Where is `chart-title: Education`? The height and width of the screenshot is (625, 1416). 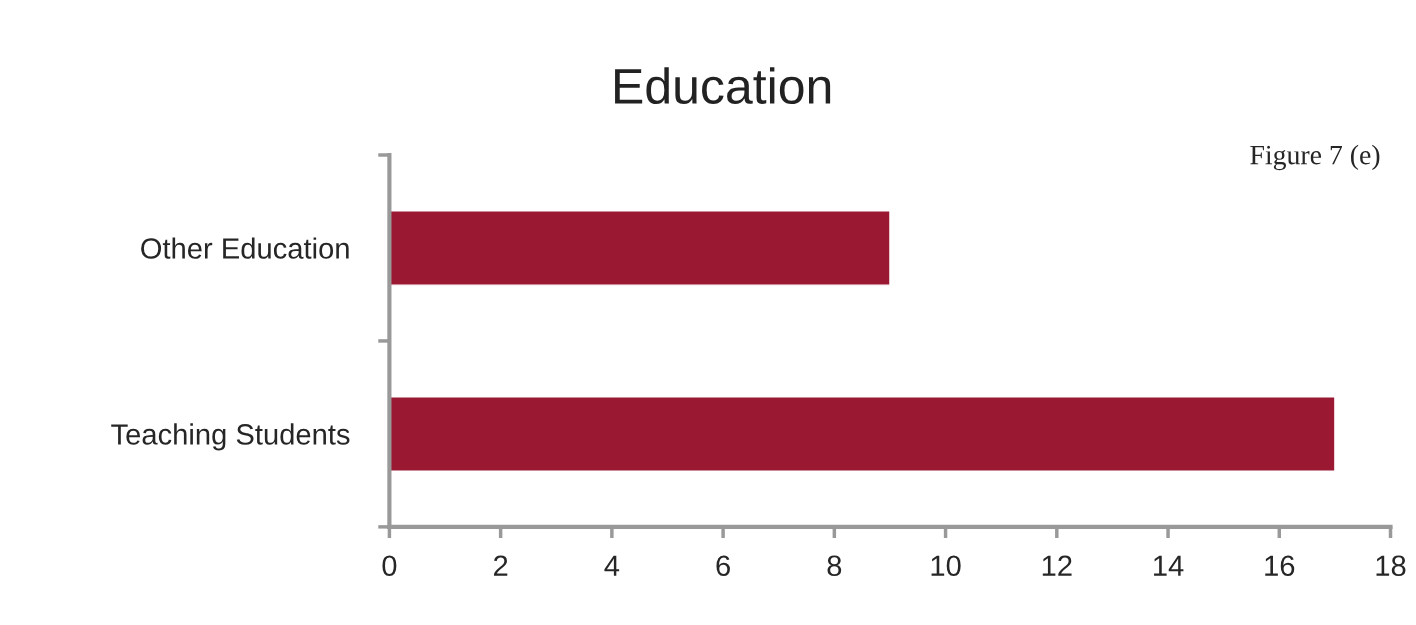
chart-title: Education is located at coordinates (723, 86).